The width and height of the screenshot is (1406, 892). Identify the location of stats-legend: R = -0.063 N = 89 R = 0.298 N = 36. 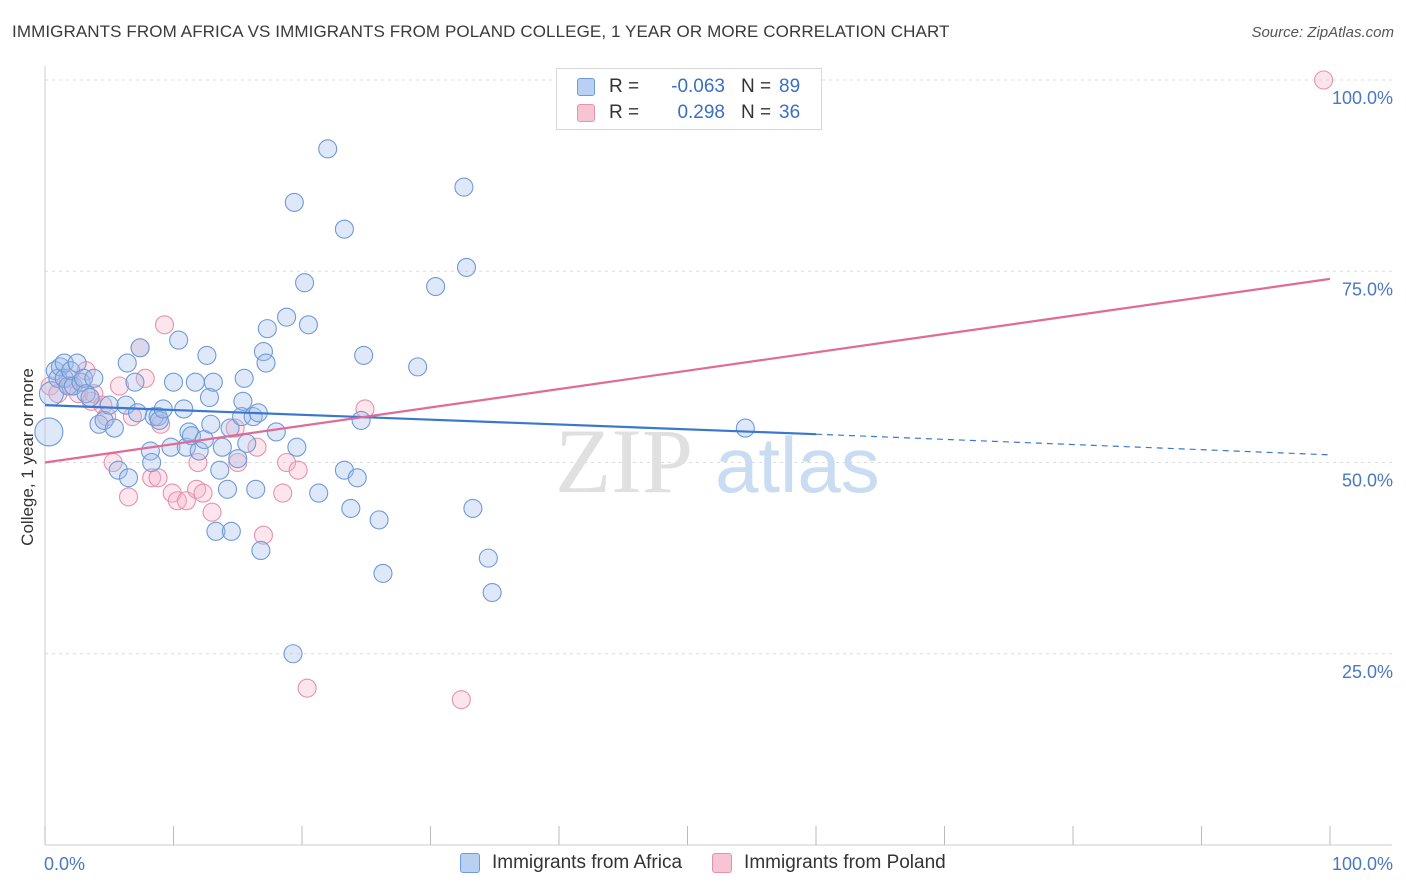
(689, 99).